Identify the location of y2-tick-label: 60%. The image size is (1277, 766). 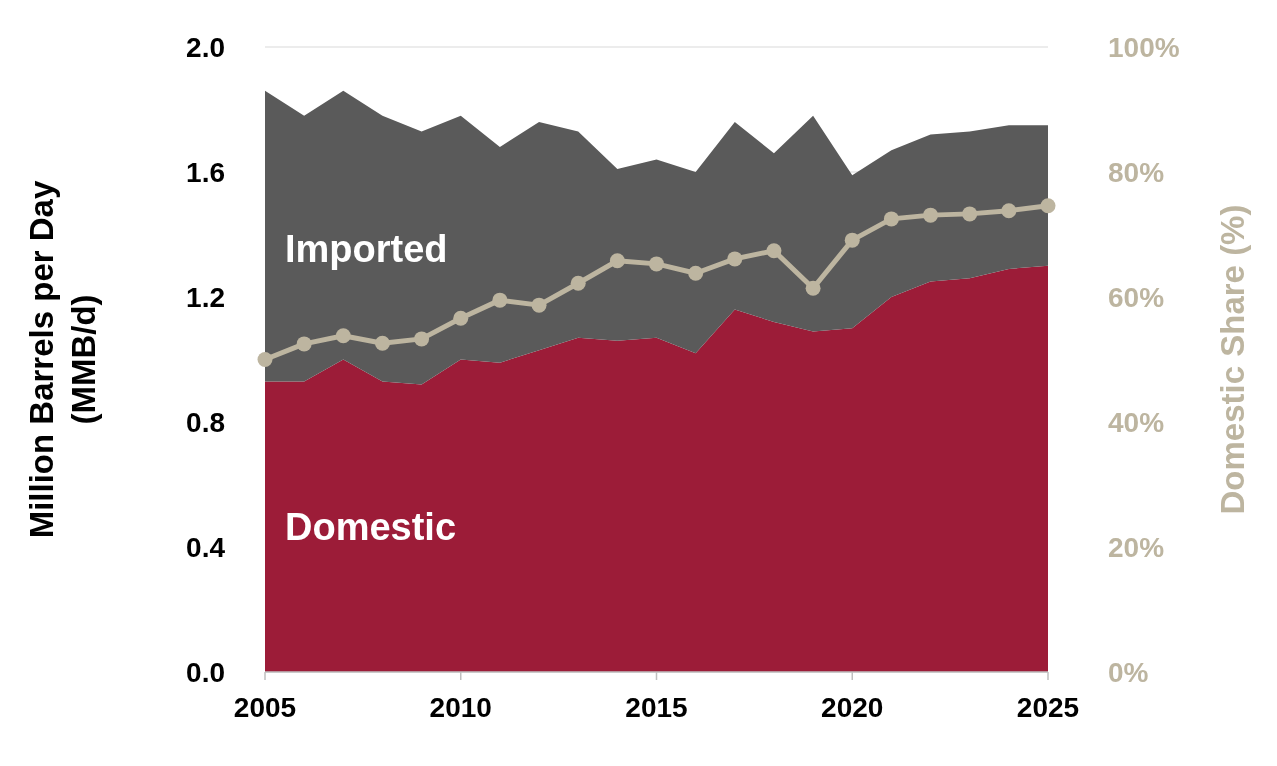
(1136, 297).